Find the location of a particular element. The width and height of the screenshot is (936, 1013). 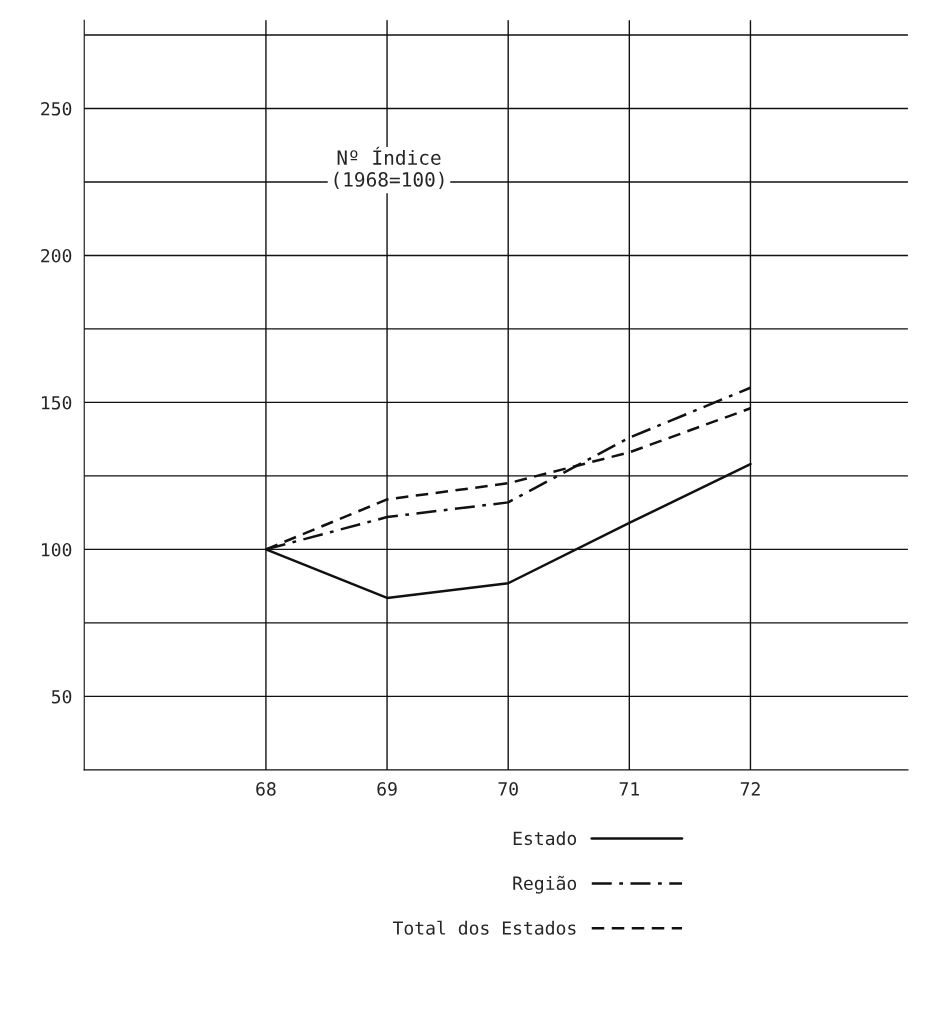

x-tick-label: 70 is located at coordinates (508, 789).